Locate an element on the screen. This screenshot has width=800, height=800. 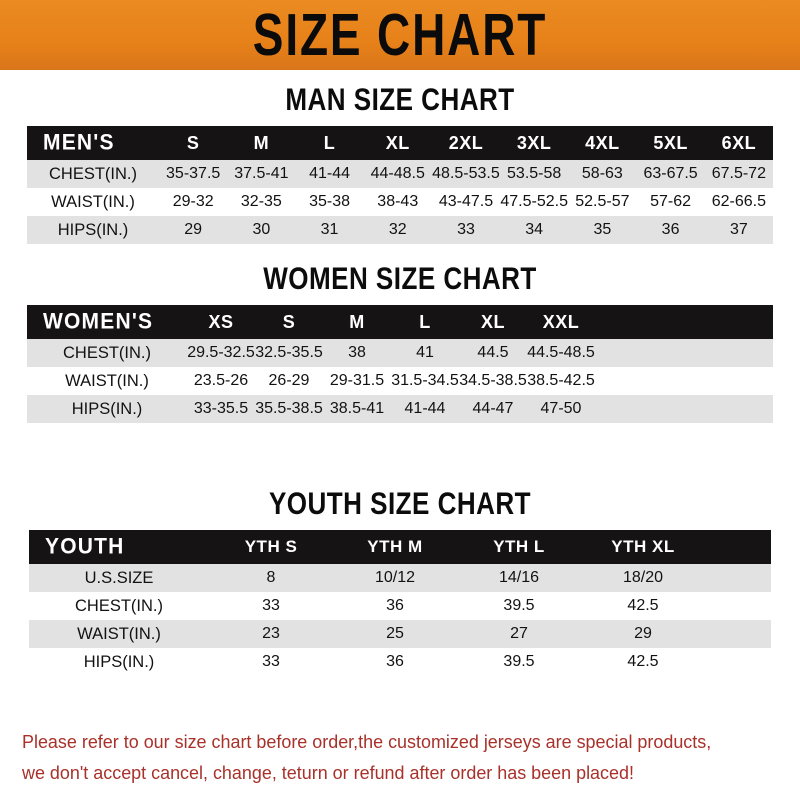
page-banner: SIZE CHART is located at coordinates (400, 35).